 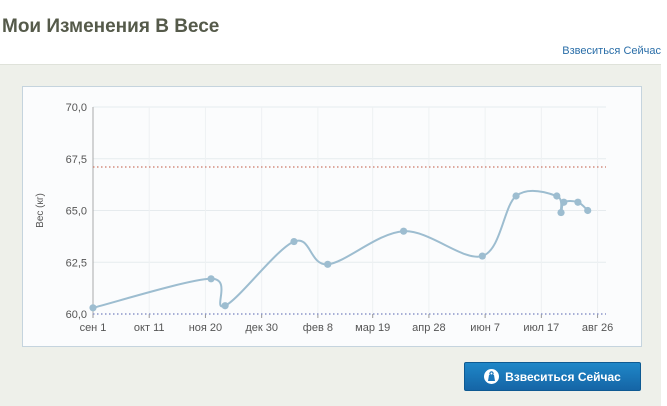 What do you see at coordinates (261, 328) in the screenshot?
I see `x-tick-label: дек 30` at bounding box center [261, 328].